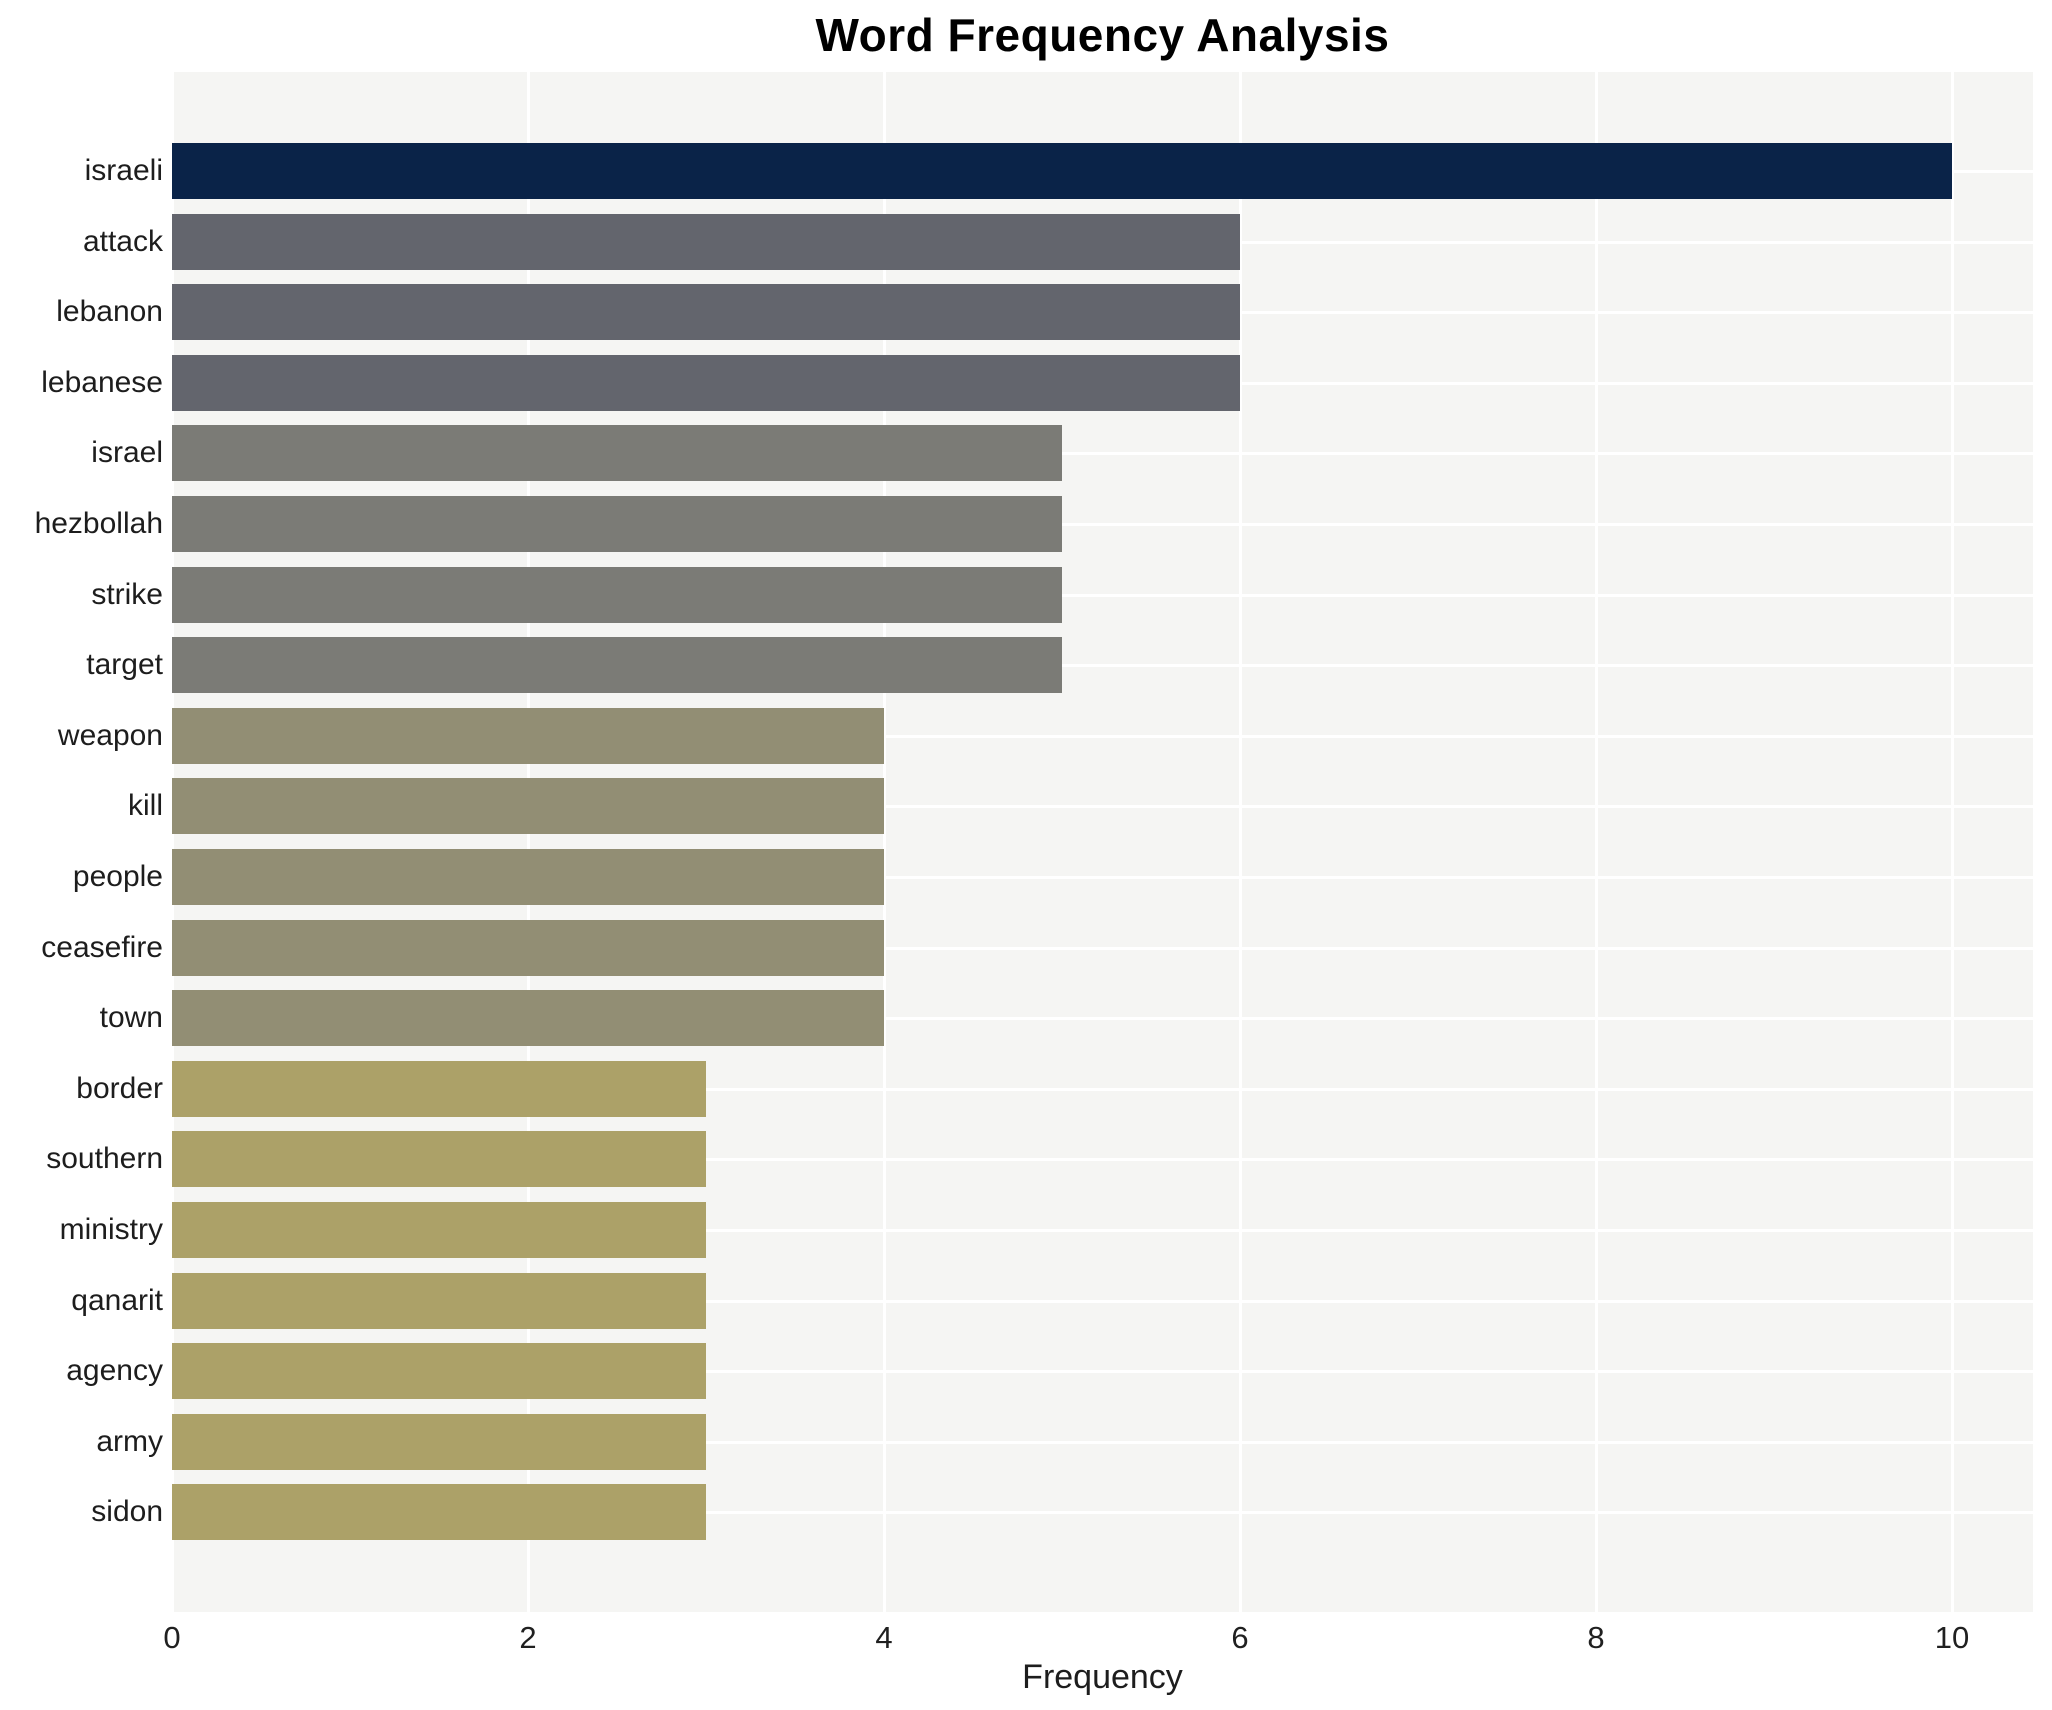 The width and height of the screenshot is (2052, 1710). I want to click on y-tick-label-town: town, so click(131, 1018).